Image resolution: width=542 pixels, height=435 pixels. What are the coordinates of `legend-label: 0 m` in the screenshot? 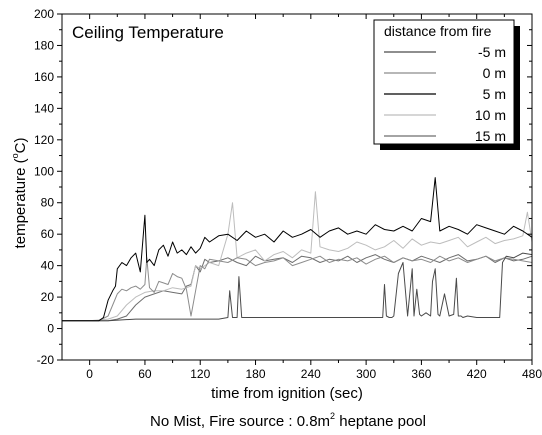 It's located at (494, 73).